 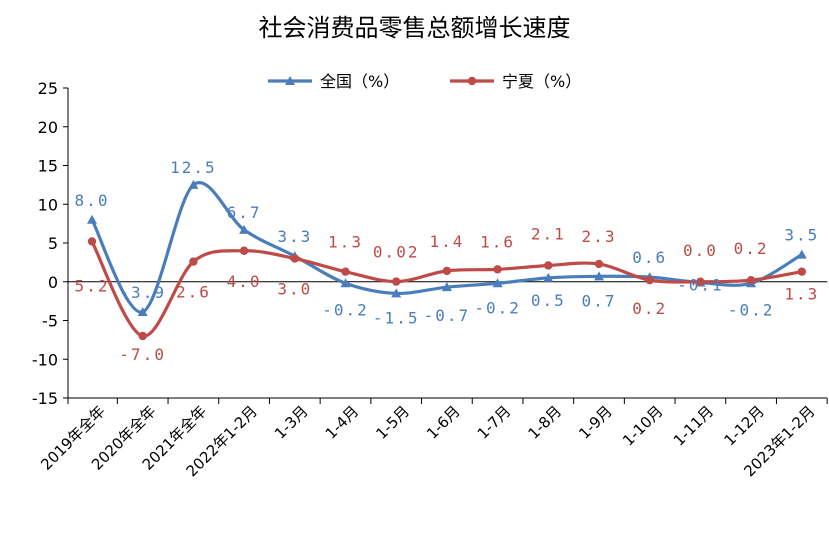 I want to click on data-label: 0.7, so click(x=599, y=300).